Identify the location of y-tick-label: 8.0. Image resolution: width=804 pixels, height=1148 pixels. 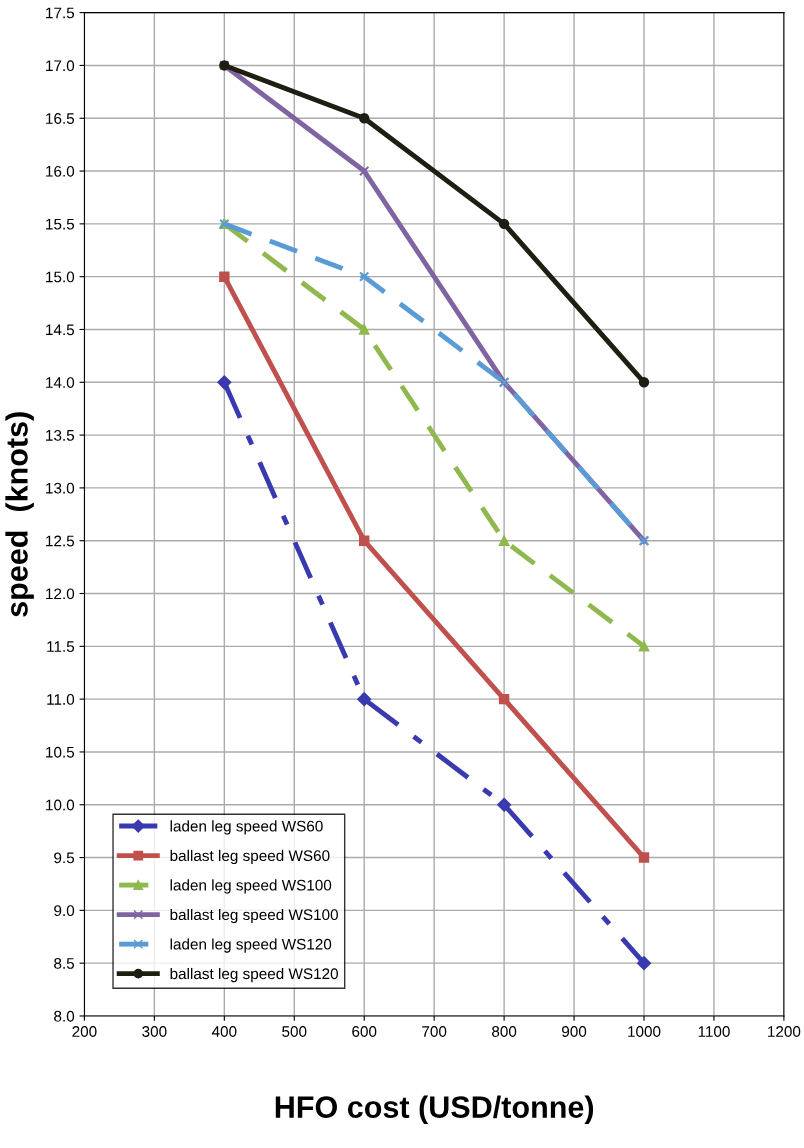
(64, 1016).